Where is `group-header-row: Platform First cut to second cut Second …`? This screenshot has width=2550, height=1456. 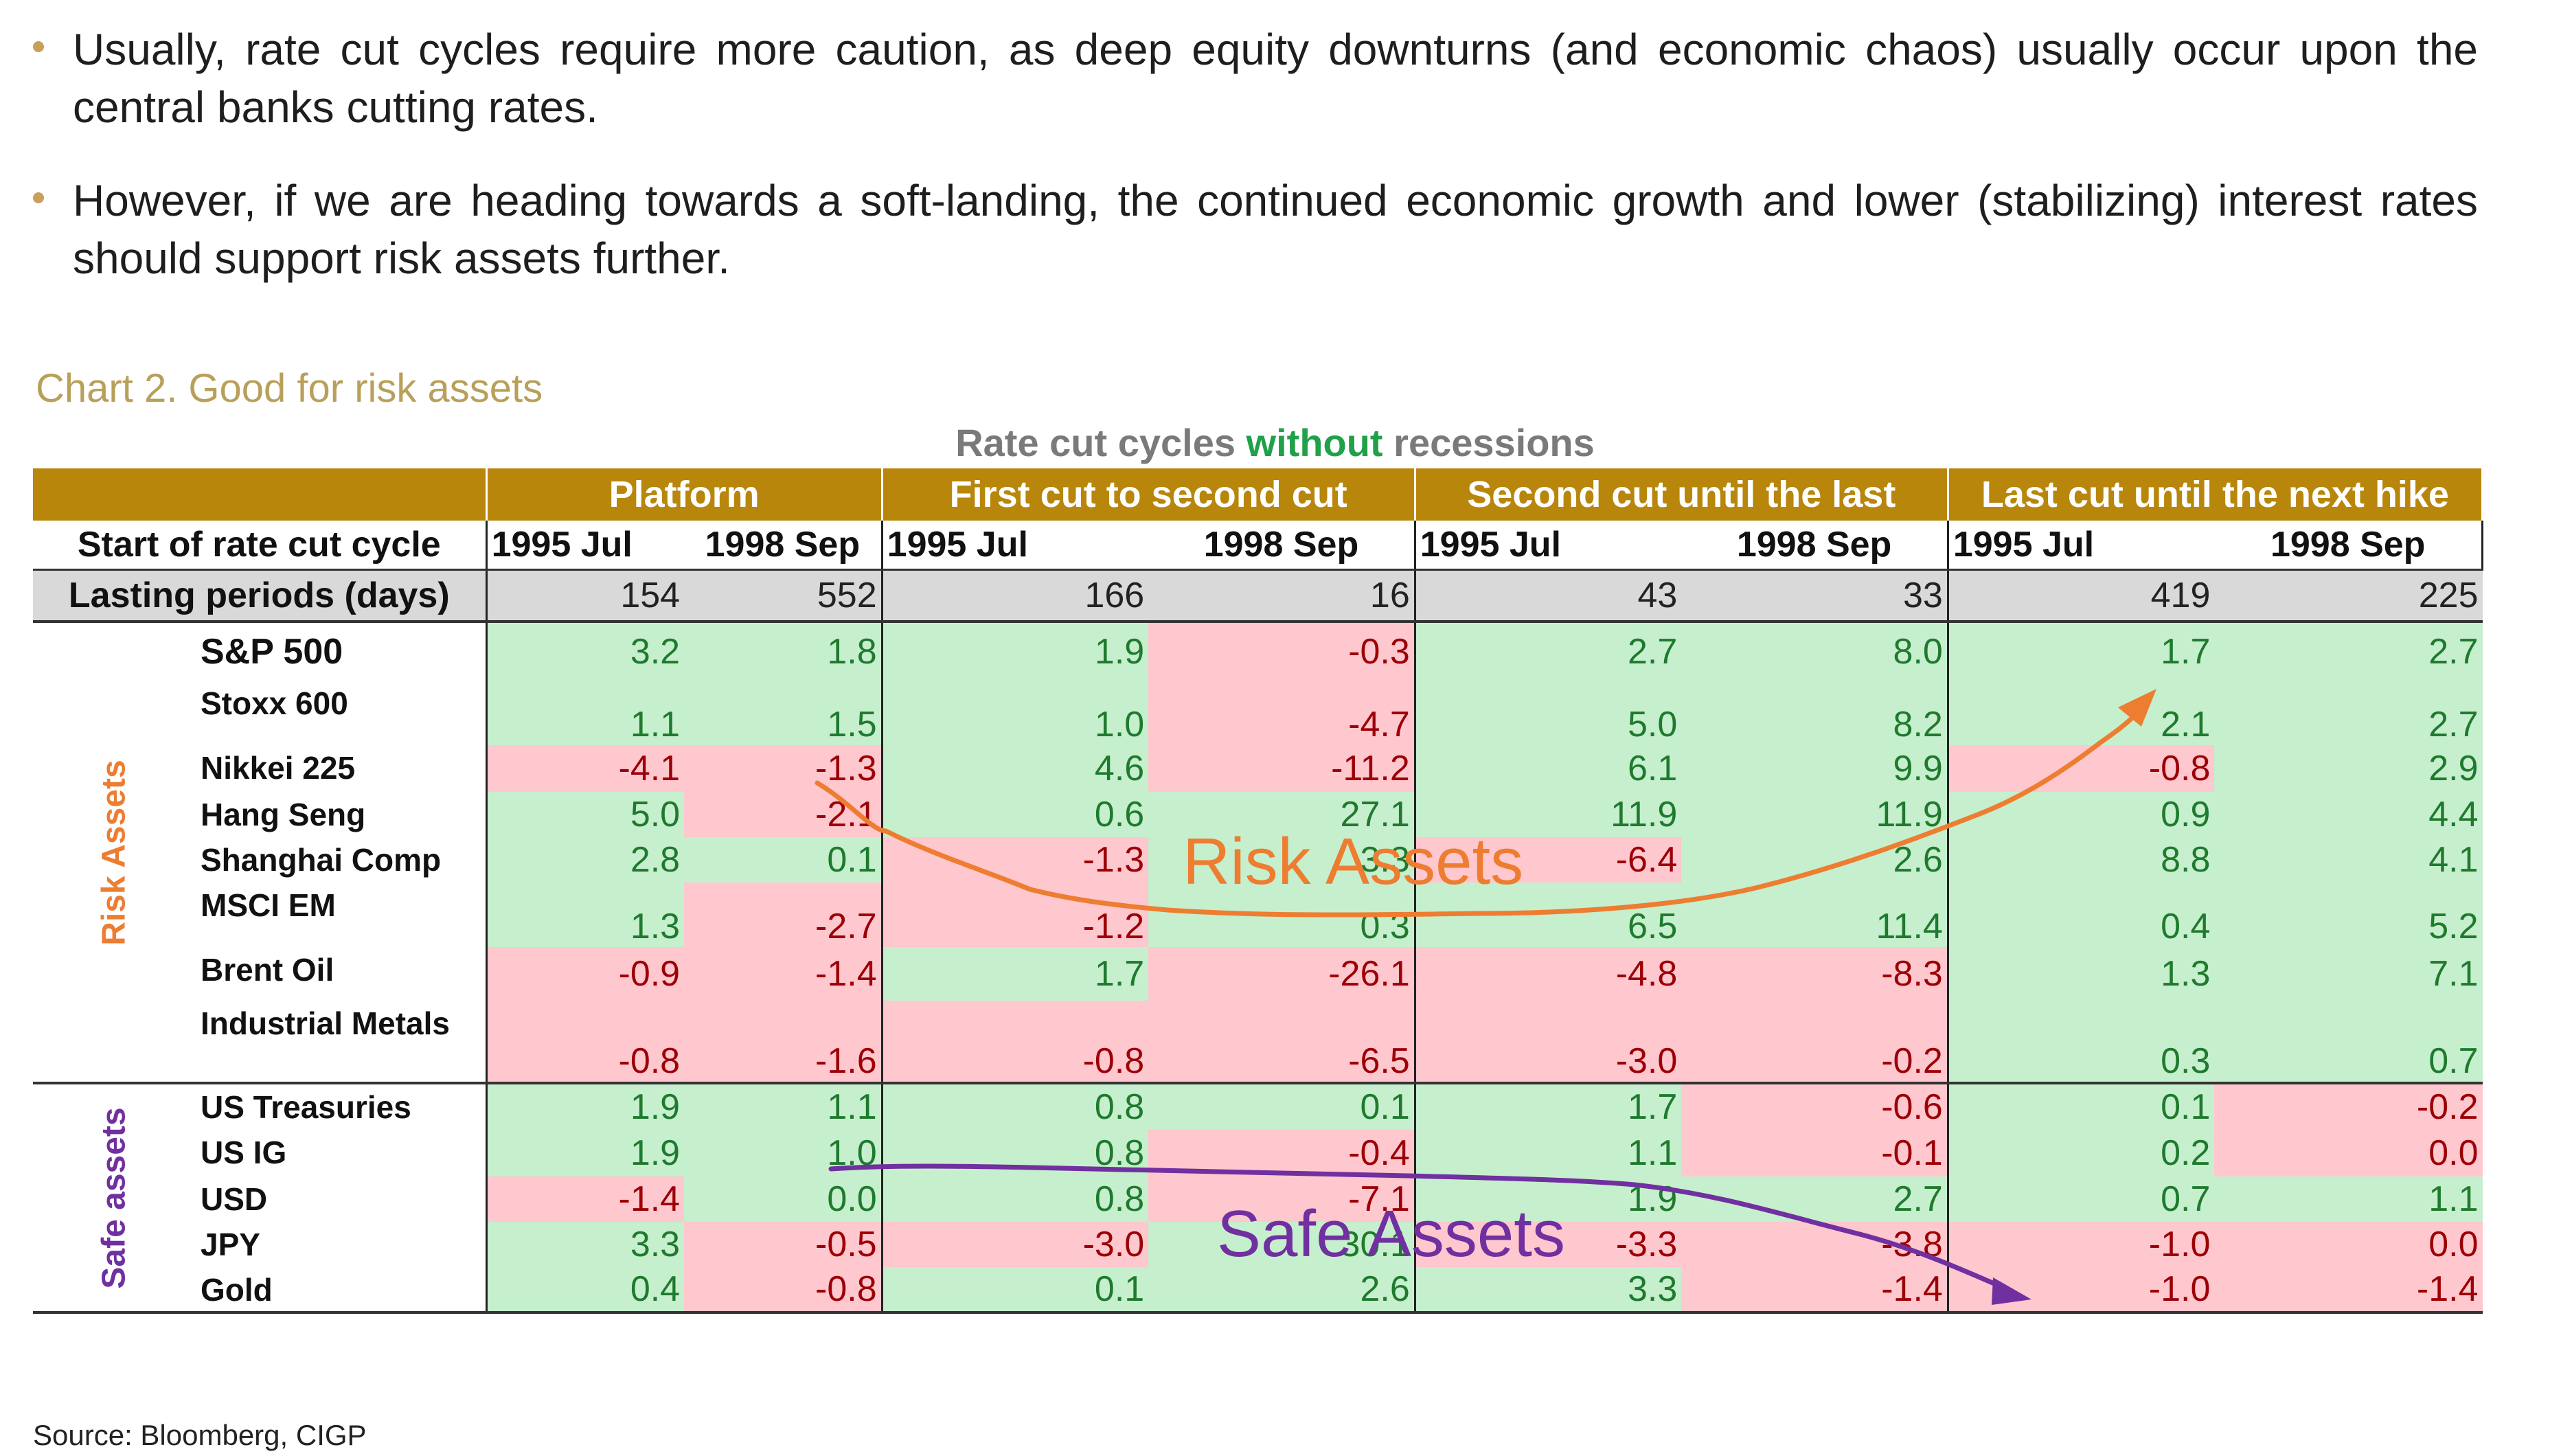 group-header-row: Platform First cut to second cut Second … is located at coordinates (1258, 494).